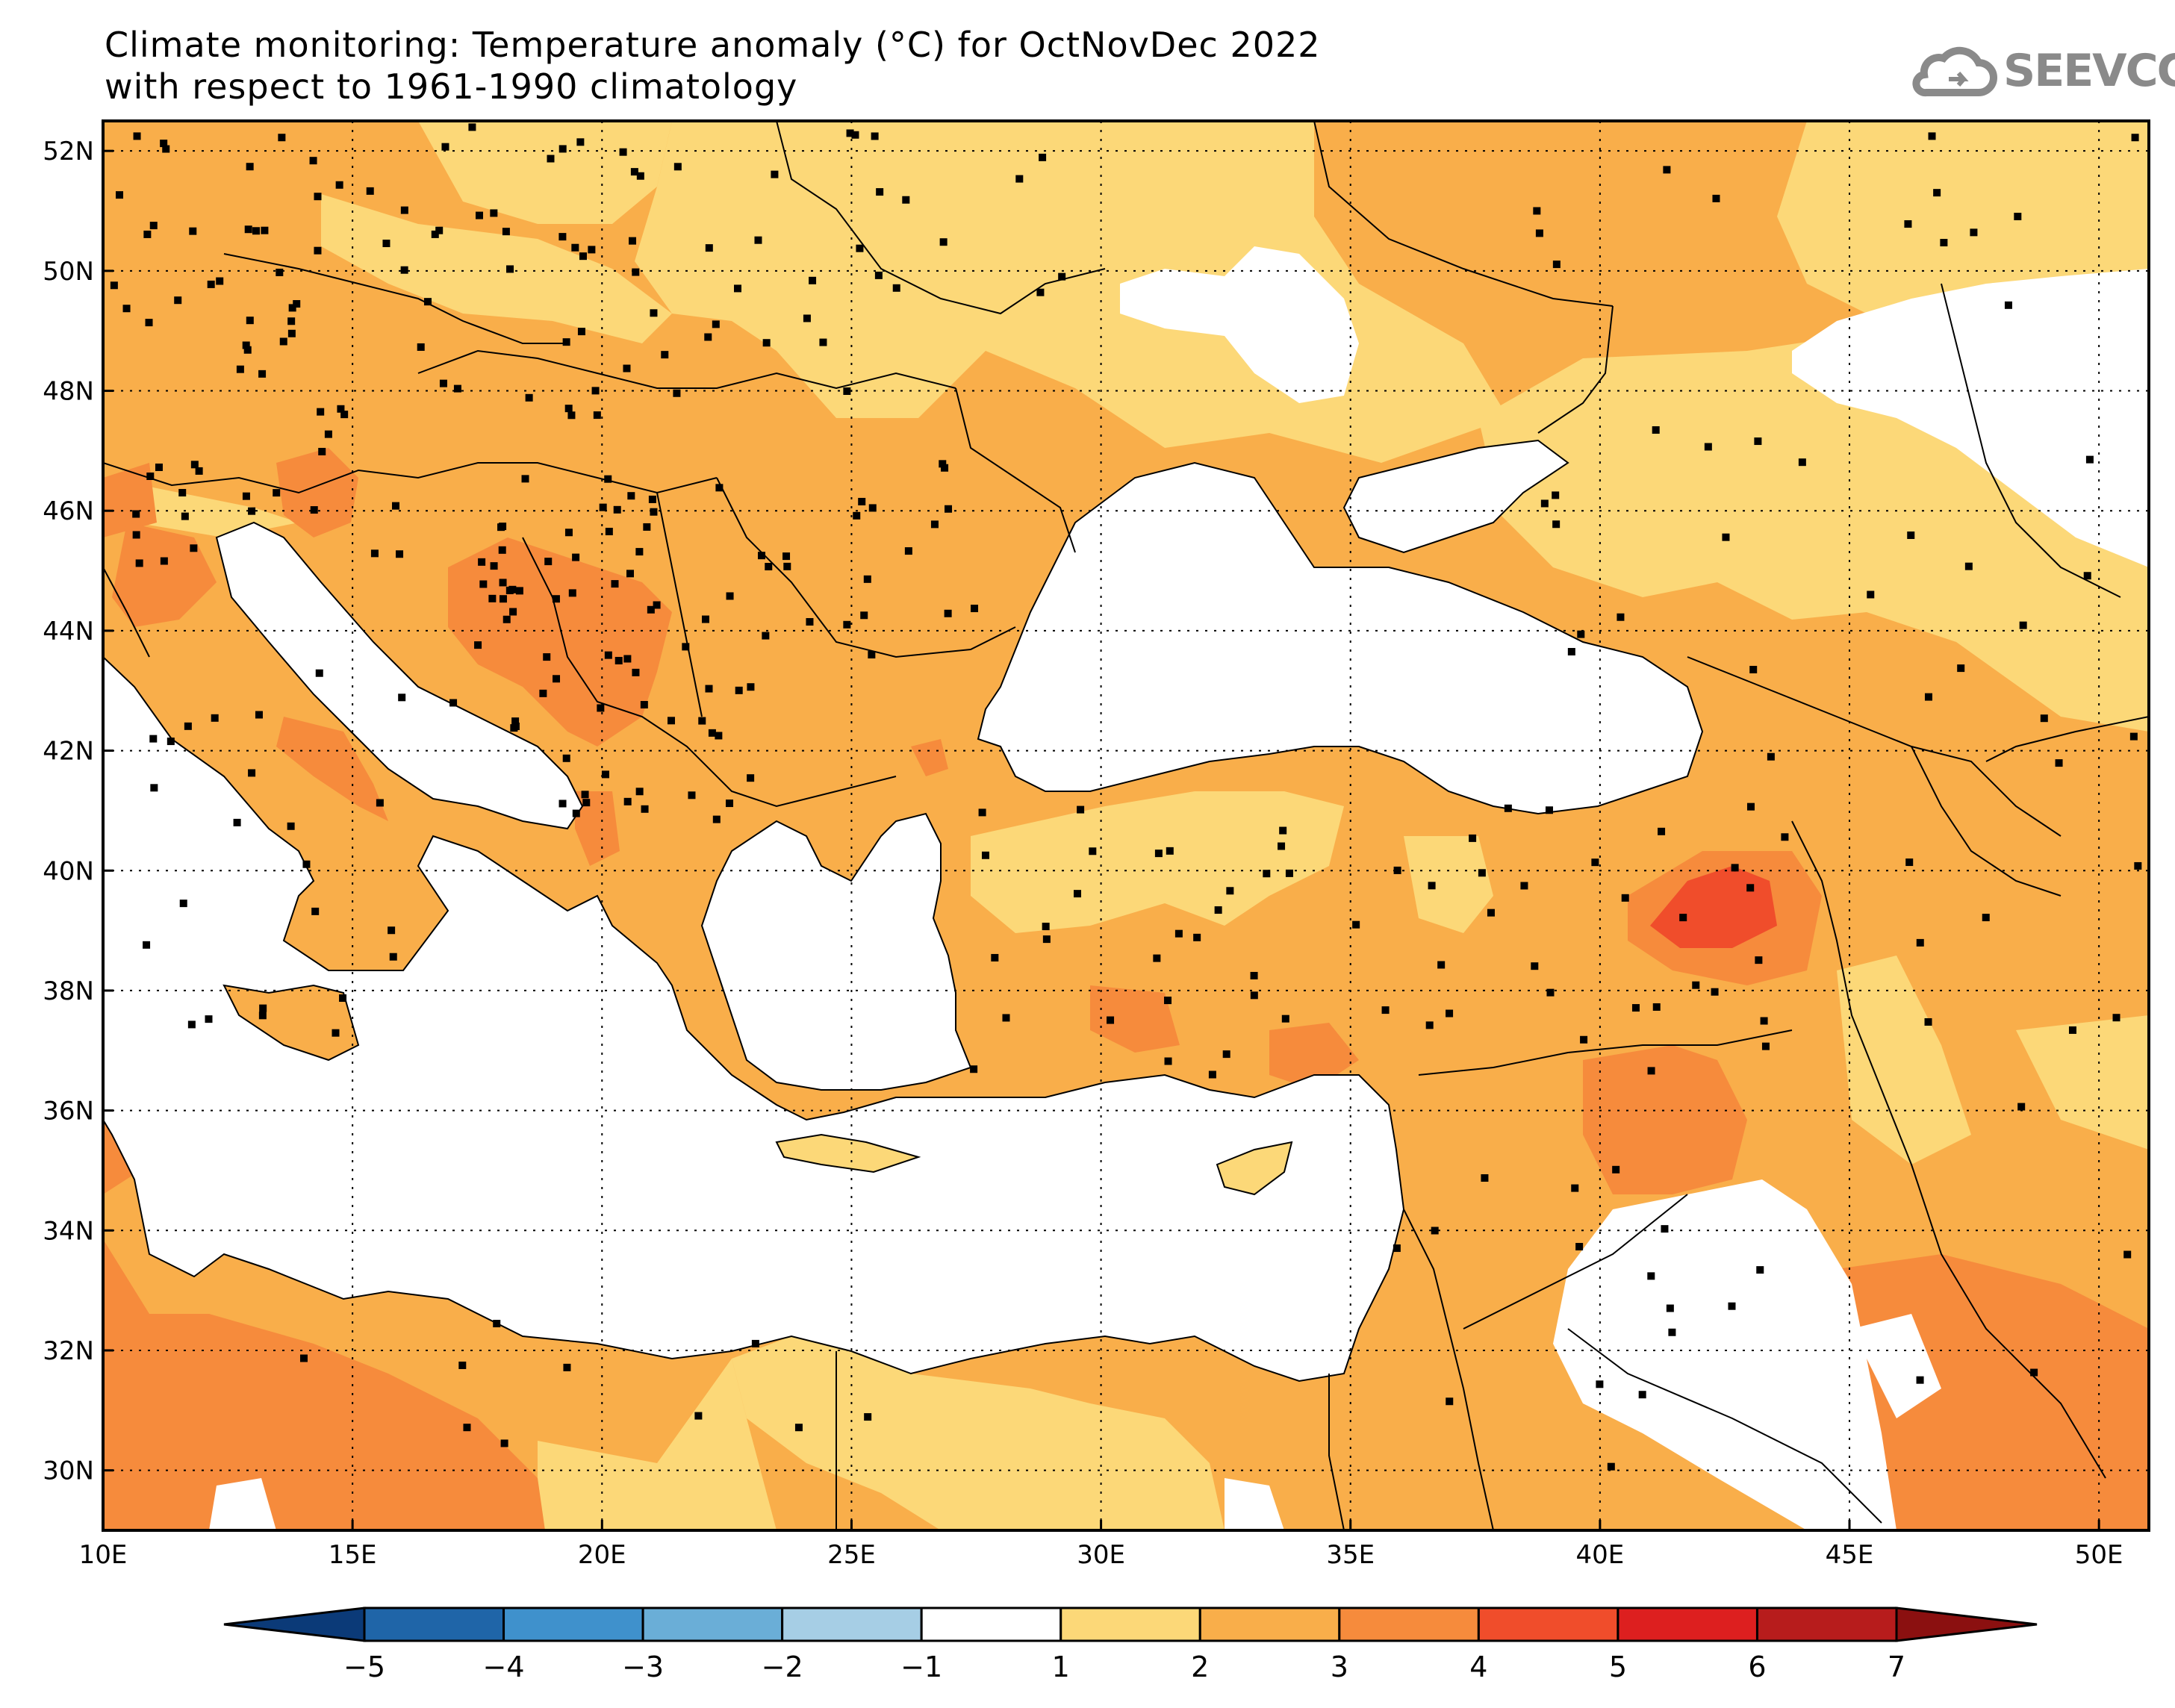 Image resolution: width=2175 pixels, height=1708 pixels. Describe the element at coordinates (1340, 638) in the screenshot. I see `black-sea` at that location.